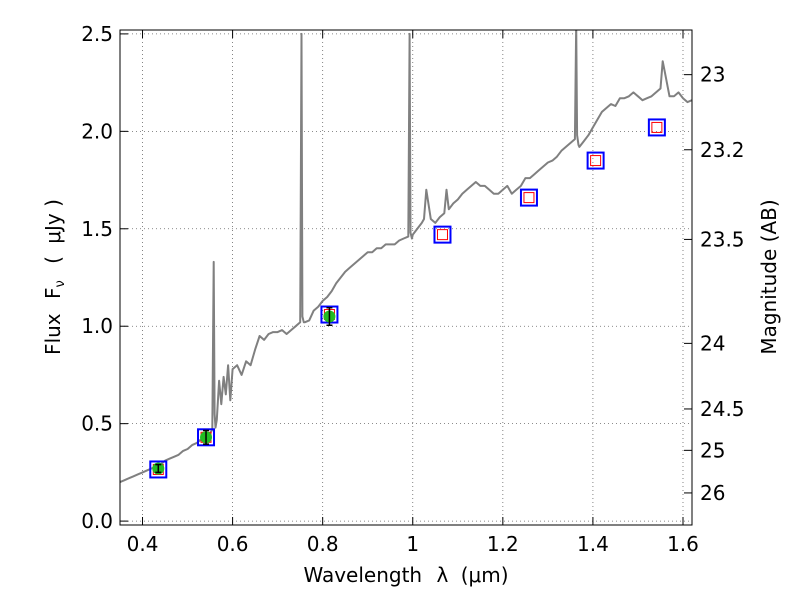  What do you see at coordinates (53, 237) in the screenshot?
I see `y-axis-unit-mu: μ` at bounding box center [53, 237].